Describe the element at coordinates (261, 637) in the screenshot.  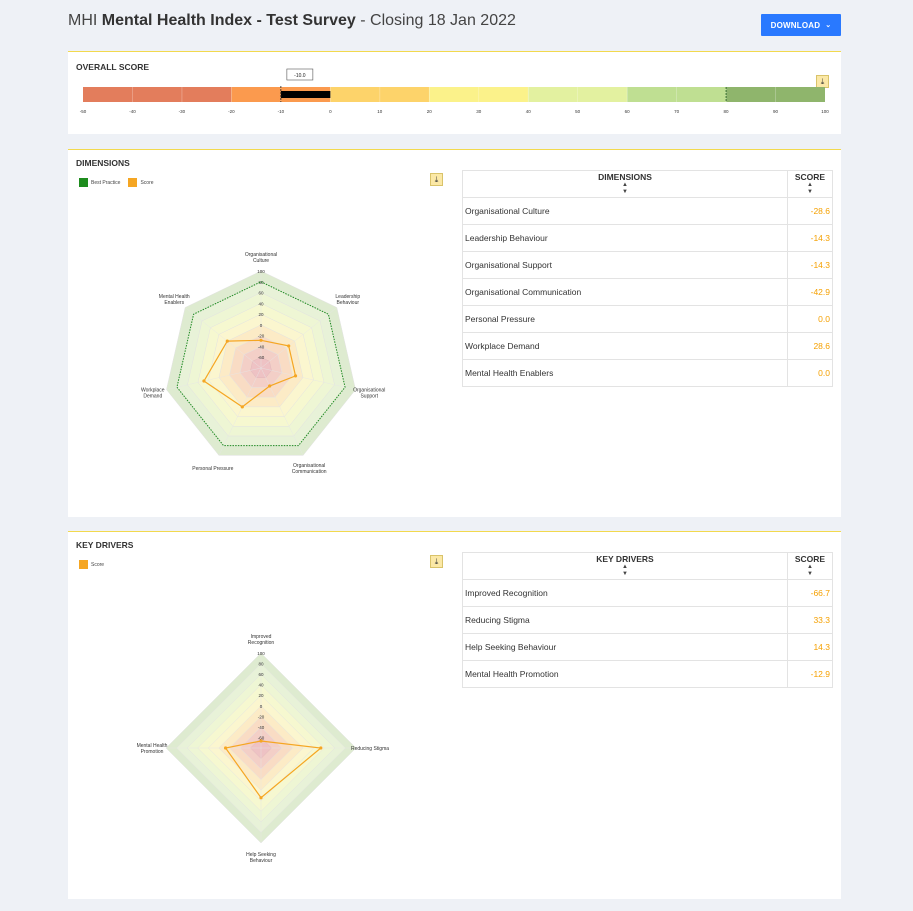
I see `radar-category-label: Improved` at that location.